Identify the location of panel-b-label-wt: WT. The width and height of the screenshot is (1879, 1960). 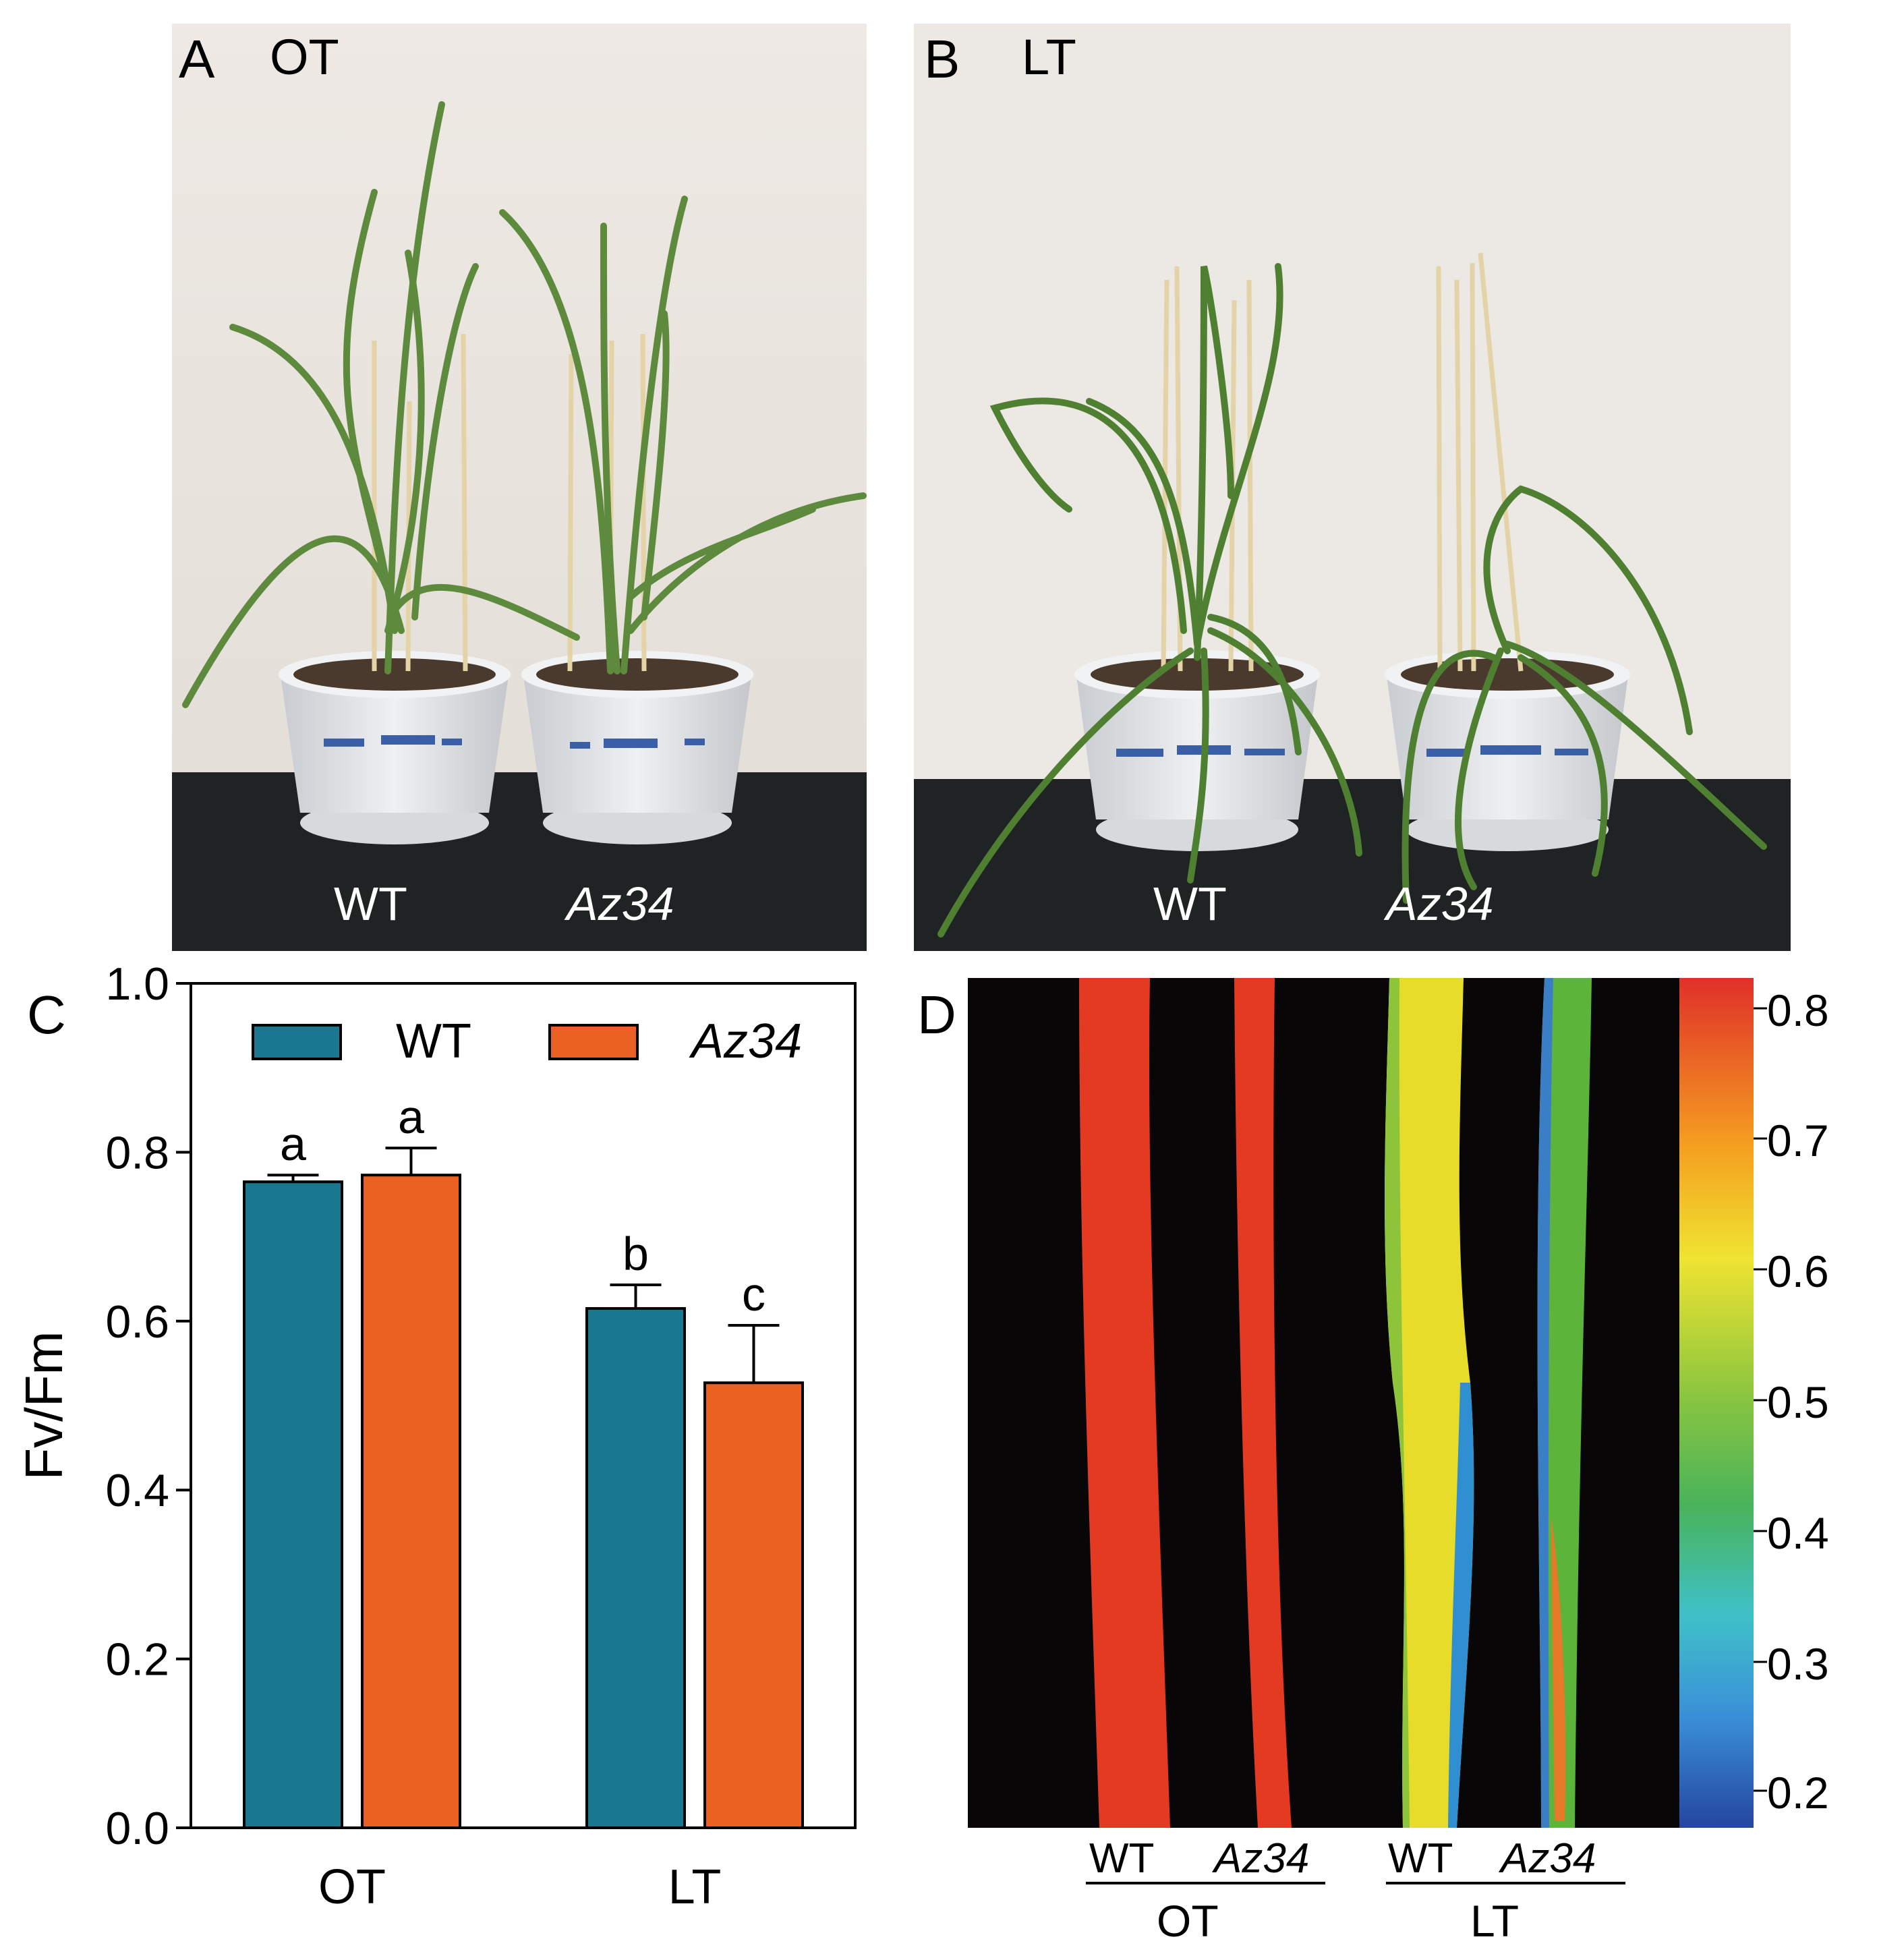
(1190, 903).